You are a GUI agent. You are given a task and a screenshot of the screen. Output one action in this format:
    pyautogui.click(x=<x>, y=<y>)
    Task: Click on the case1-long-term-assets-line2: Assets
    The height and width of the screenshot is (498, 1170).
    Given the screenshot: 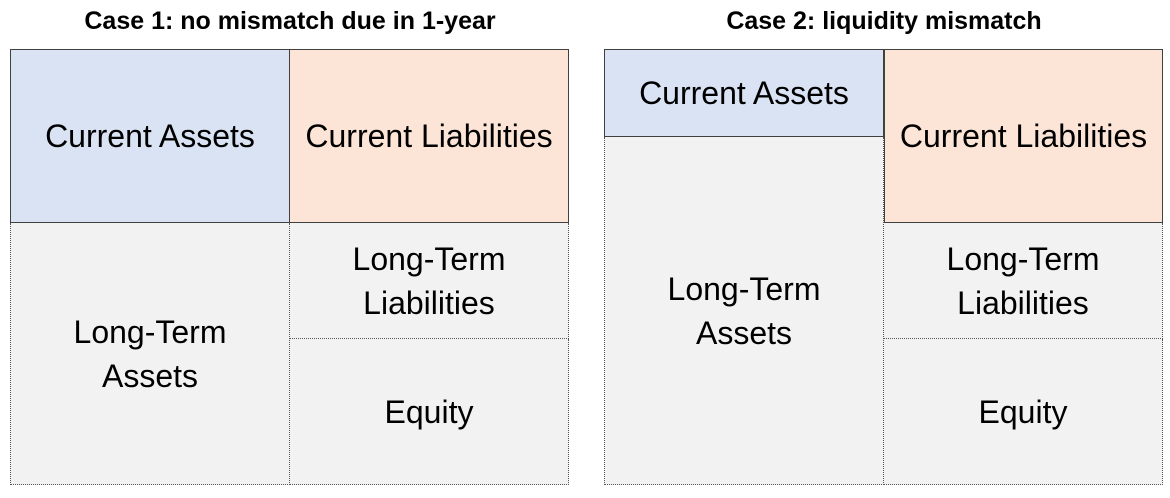 What is the action you would take?
    pyautogui.click(x=149, y=375)
    